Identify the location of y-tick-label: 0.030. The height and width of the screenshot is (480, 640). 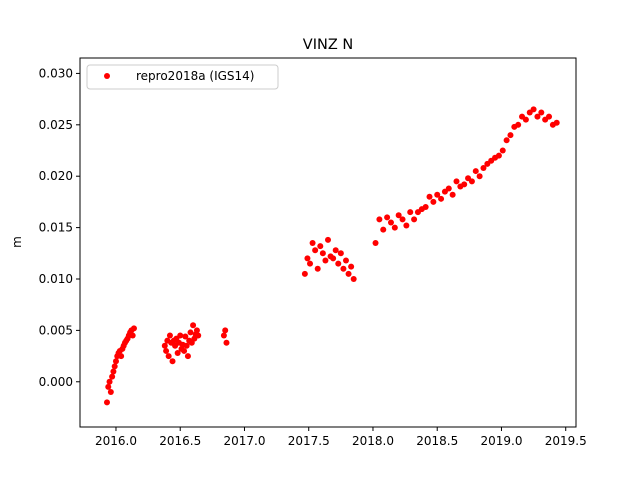
(56, 73).